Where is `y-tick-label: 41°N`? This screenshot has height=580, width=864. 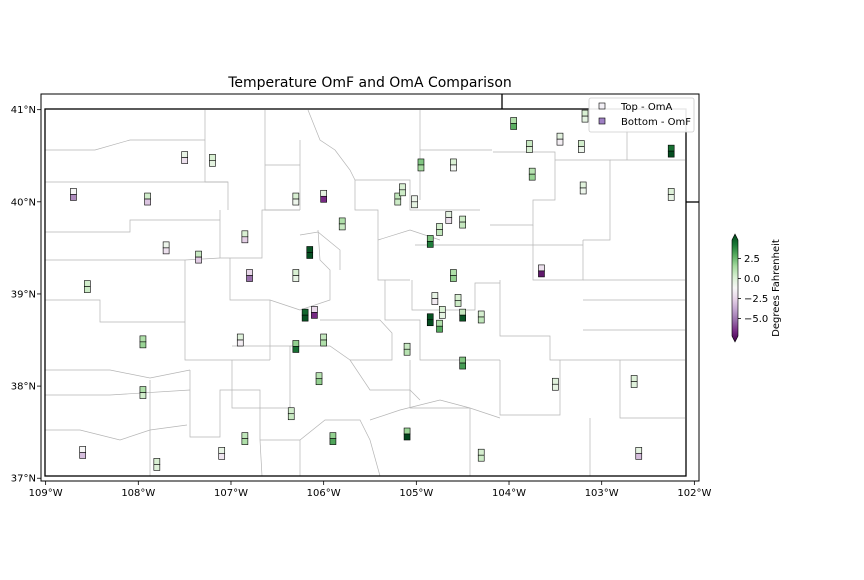 y-tick-label: 41°N is located at coordinates (23, 110).